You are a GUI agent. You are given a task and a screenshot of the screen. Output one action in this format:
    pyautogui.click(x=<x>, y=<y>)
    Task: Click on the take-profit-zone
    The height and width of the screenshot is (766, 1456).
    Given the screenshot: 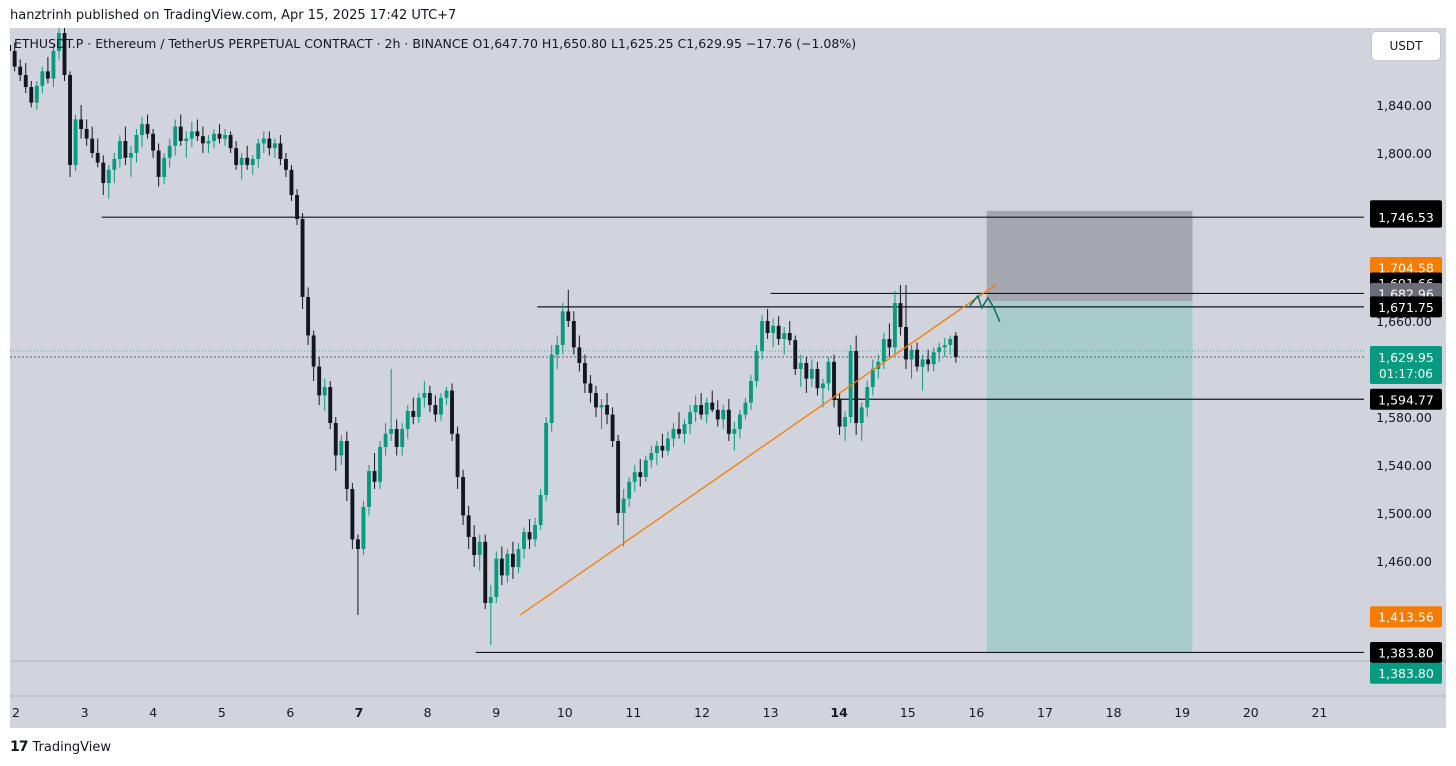 What is the action you would take?
    pyautogui.click(x=1089, y=477)
    